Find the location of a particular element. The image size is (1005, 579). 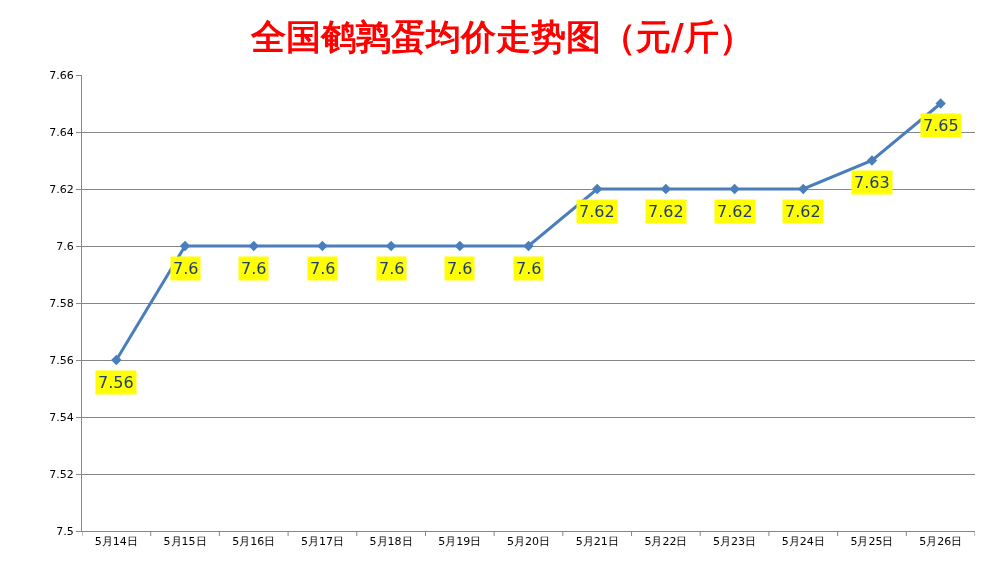

x-tick-label: 5月25日 is located at coordinates (872, 542).